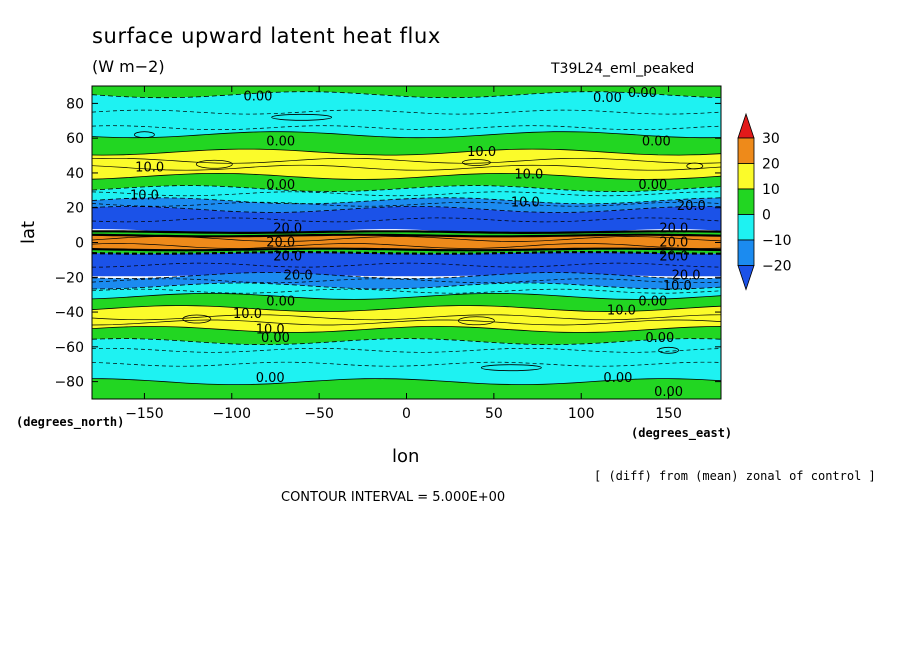 Image resolution: width=904 pixels, height=654 pixels. Describe the element at coordinates (69, 278) in the screenshot. I see `y-tick-label: −20` at that location.